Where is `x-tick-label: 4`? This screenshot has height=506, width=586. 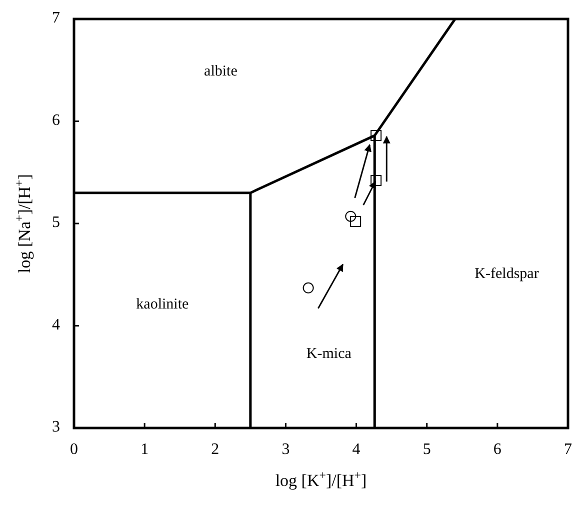 x-tick-label: 4 is located at coordinates (356, 449).